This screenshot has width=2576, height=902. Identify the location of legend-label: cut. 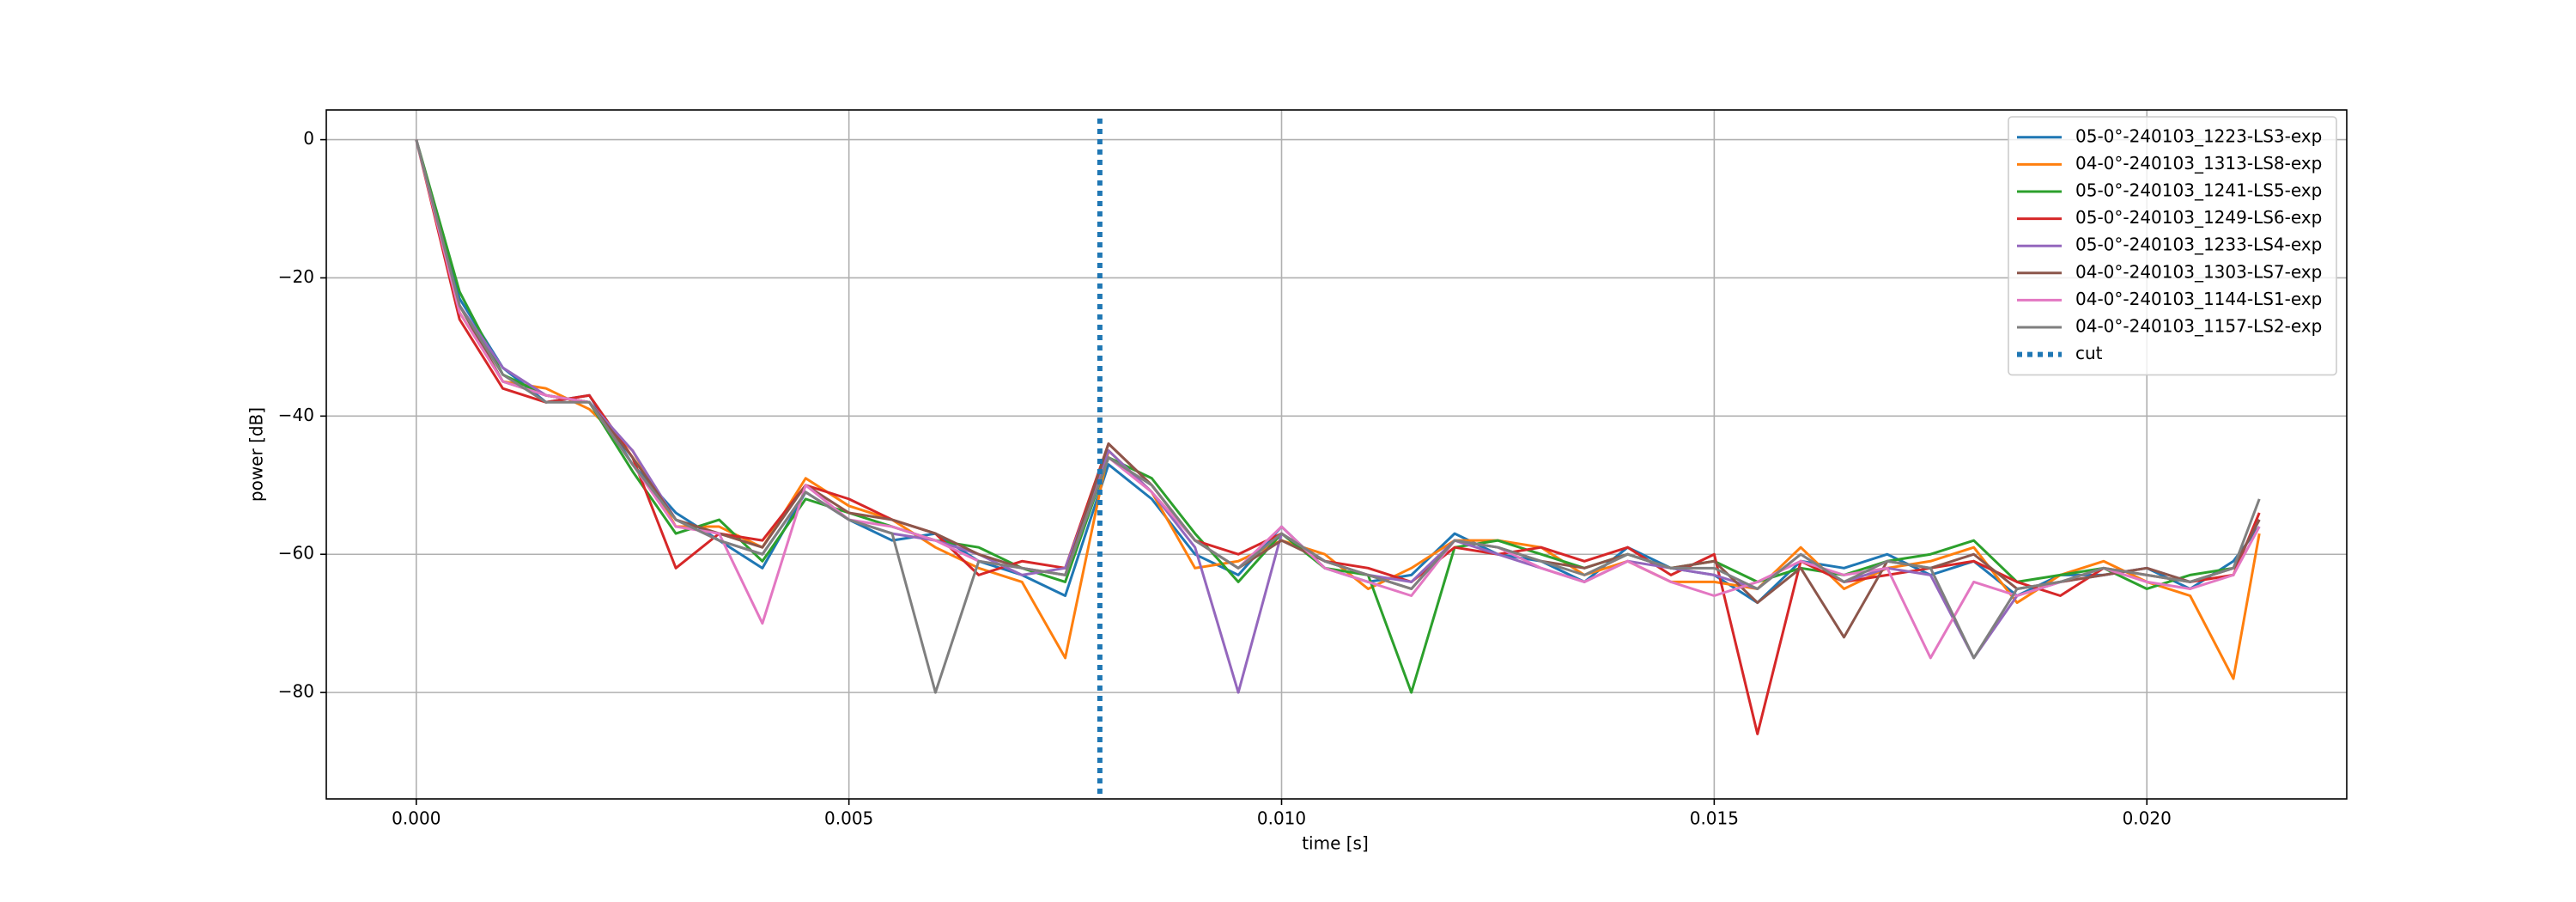
(2089, 353).